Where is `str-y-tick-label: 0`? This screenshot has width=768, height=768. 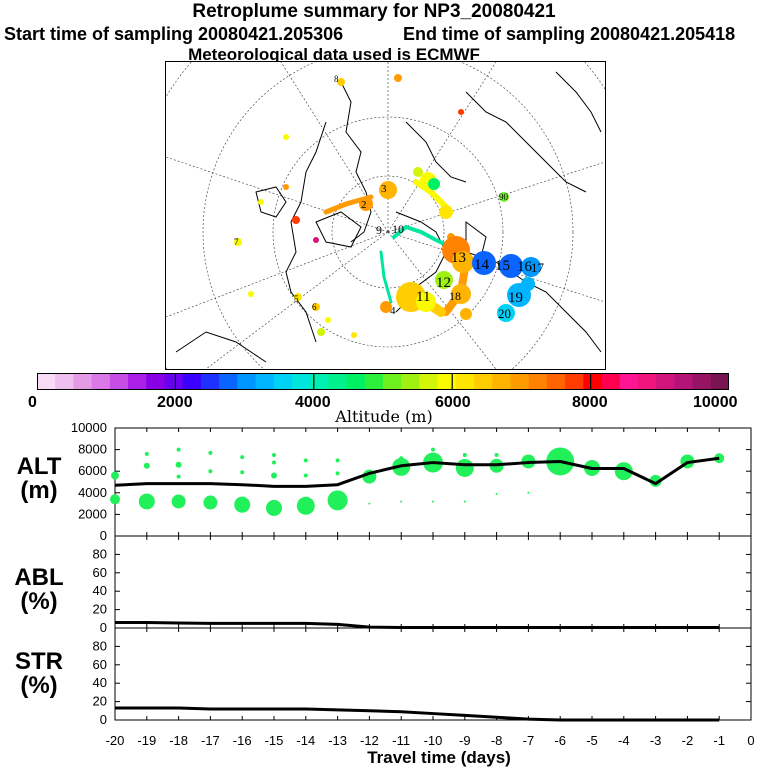
str-y-tick-label: 0 is located at coordinates (103, 719).